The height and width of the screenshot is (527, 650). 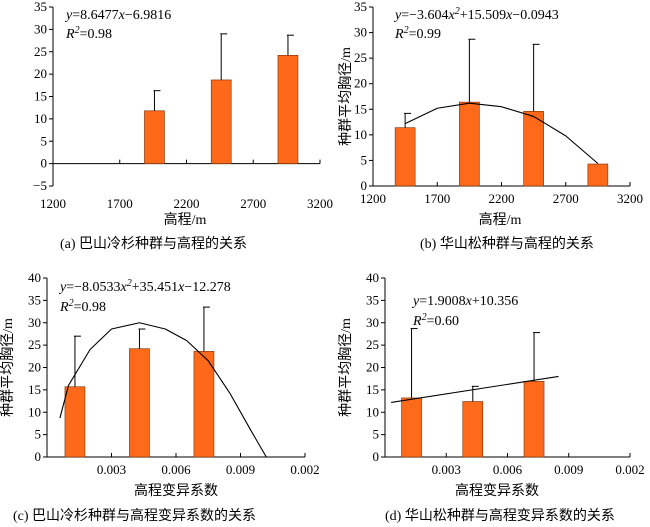 What do you see at coordinates (40, 185) in the screenshot?
I see `y-tick-label: −5` at bounding box center [40, 185].